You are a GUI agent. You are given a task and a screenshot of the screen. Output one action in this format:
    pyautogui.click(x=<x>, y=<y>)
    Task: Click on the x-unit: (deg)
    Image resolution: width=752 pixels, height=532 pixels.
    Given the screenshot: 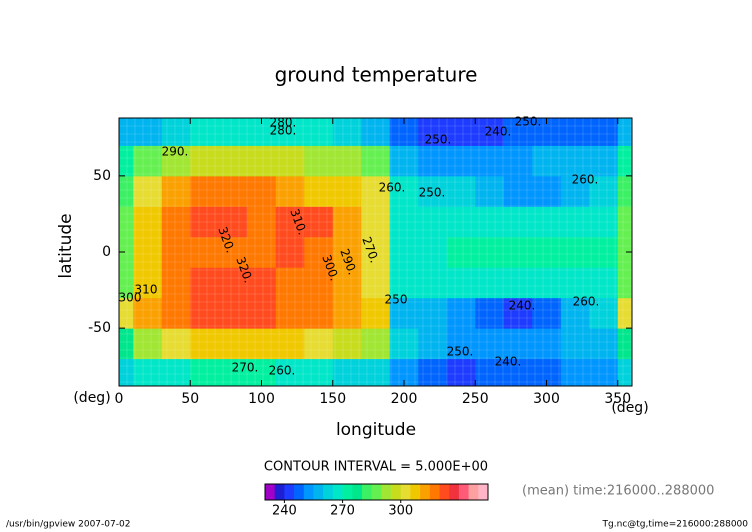 What is the action you would take?
    pyautogui.click(x=629, y=408)
    